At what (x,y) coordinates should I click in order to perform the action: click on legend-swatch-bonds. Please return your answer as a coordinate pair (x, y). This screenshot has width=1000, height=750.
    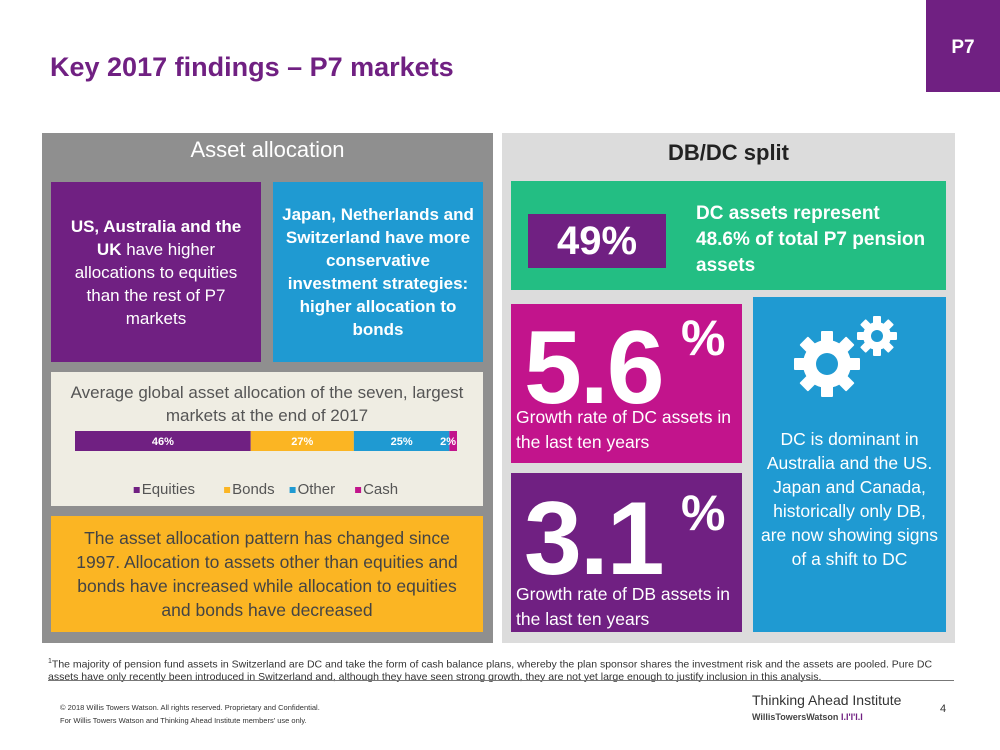
    Looking at the image, I should click on (227, 490).